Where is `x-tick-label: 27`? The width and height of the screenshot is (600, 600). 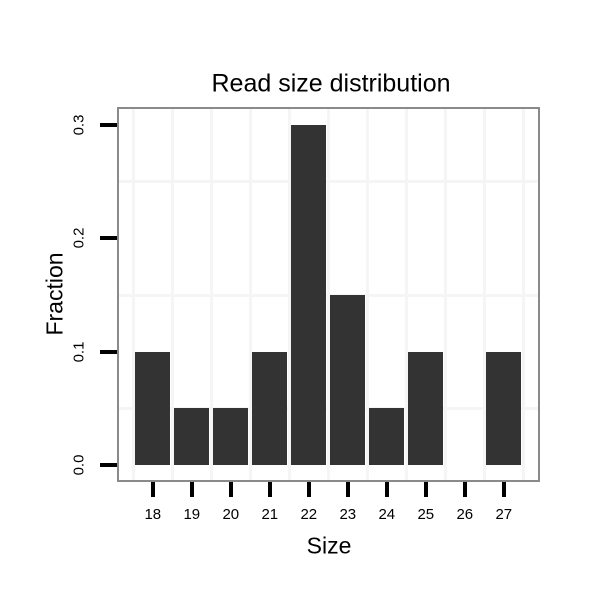
x-tick-label: 27 is located at coordinates (504, 514).